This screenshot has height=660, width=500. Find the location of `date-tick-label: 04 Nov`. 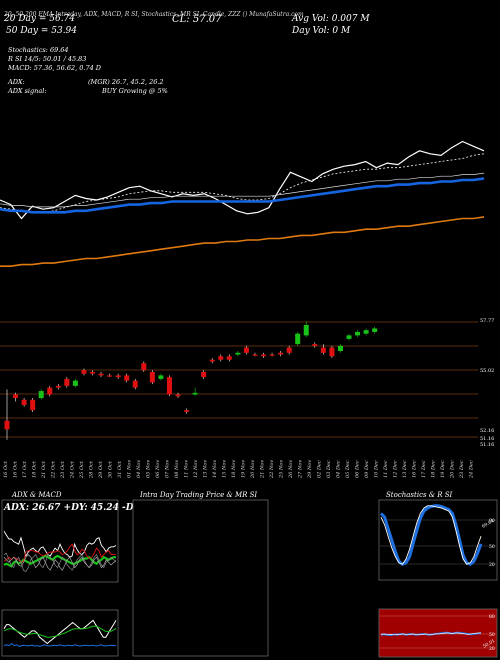

date-tick-label: 04 Nov is located at coordinates (139, 469).